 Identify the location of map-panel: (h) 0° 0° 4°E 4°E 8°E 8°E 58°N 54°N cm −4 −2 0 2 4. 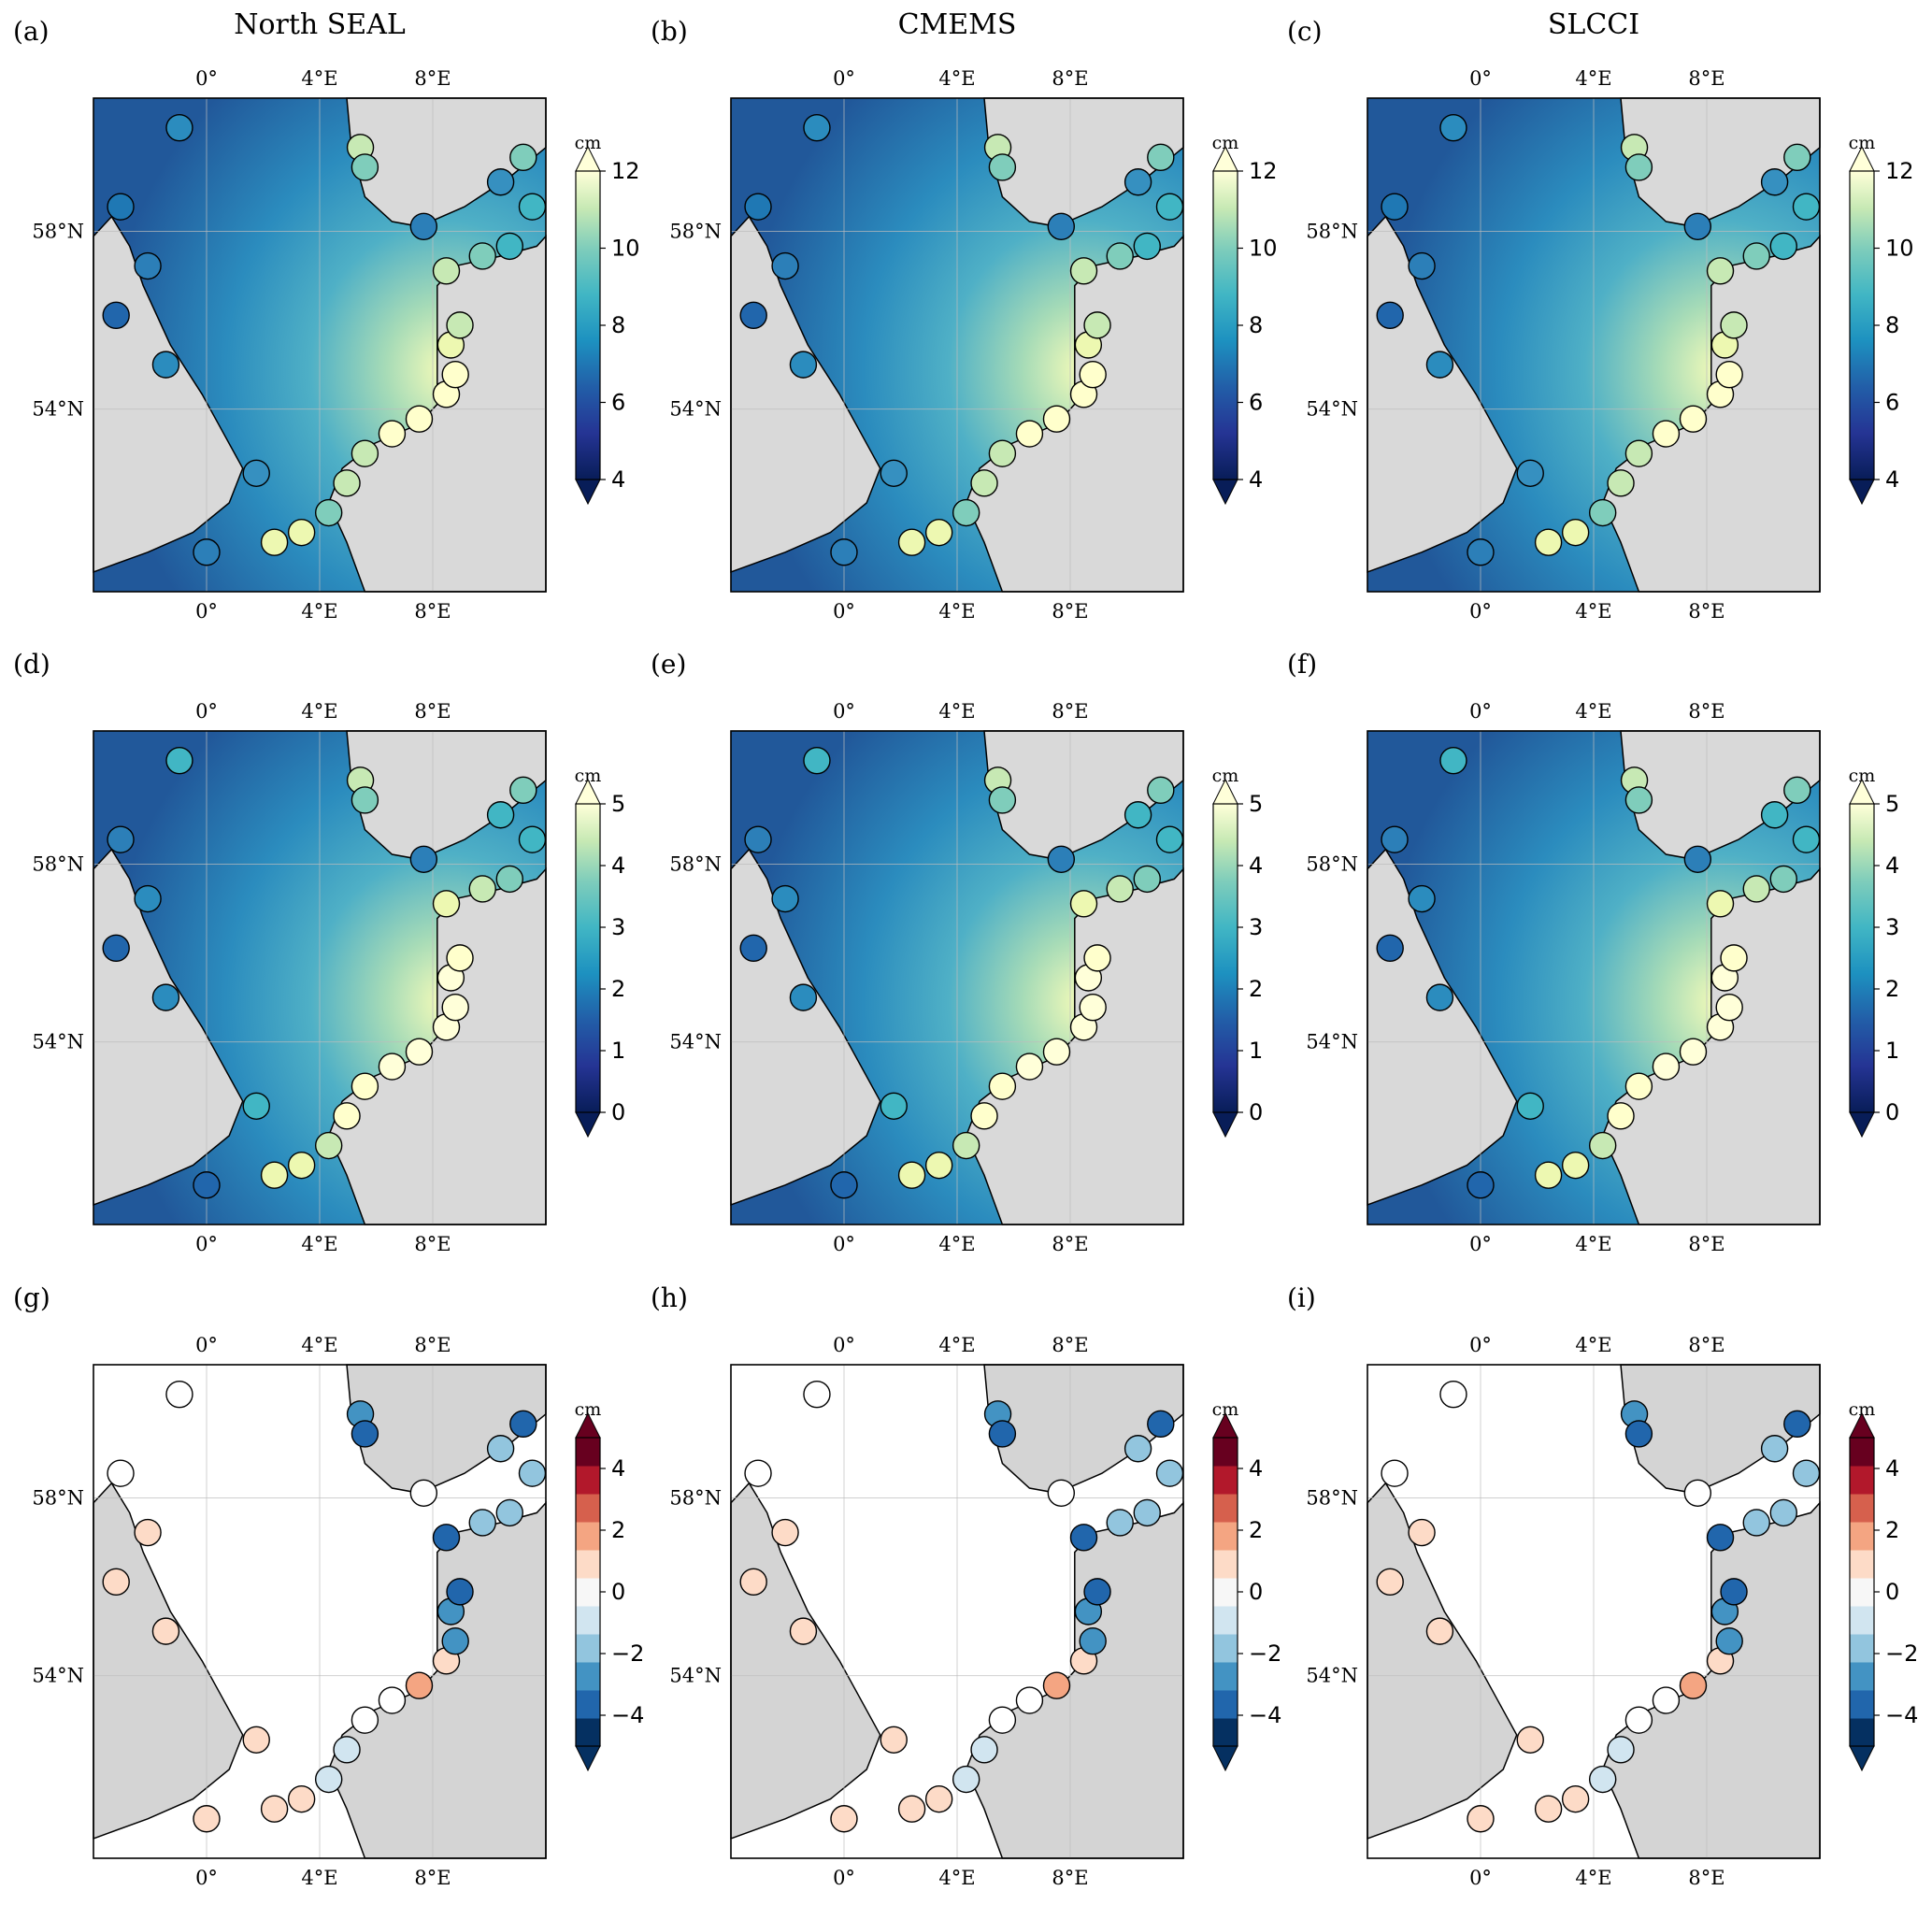
(966, 1585).